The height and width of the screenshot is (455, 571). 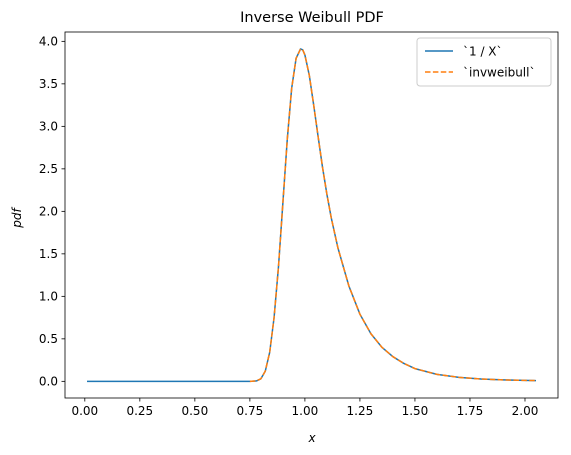 I want to click on legend: `1 / X` `invweibull`, so click(x=484, y=62).